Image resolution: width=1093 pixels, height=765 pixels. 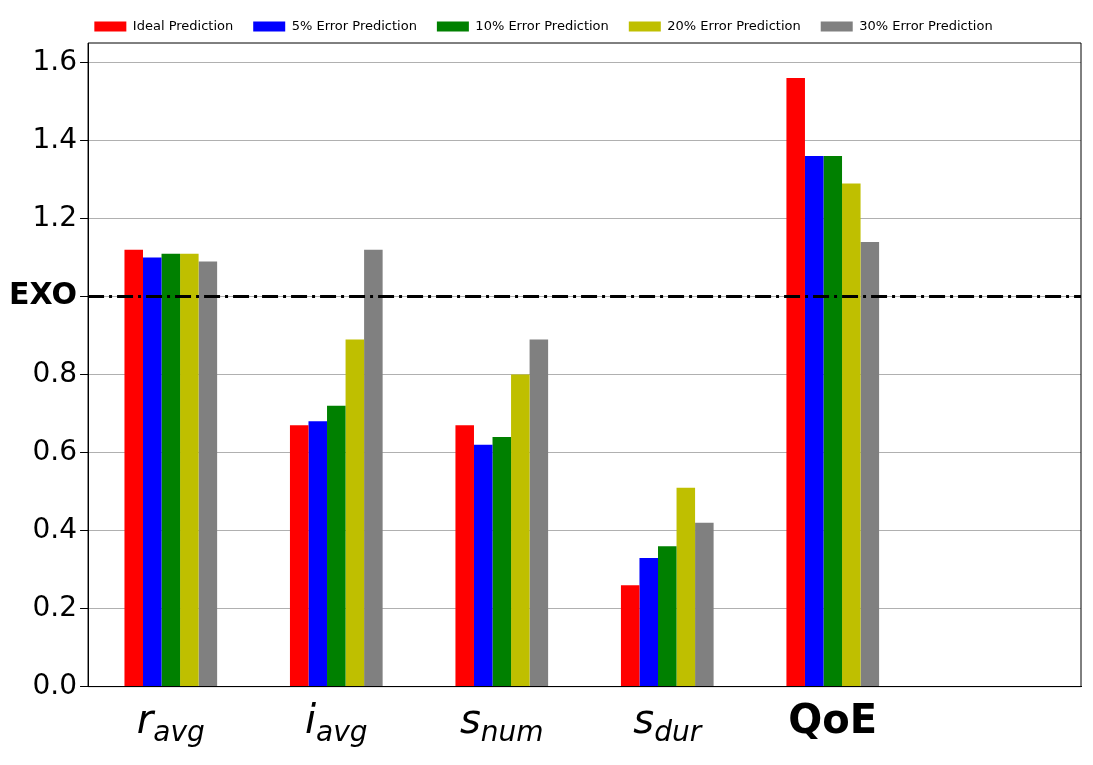 I want to click on y-tick-label: 0.8, so click(x=55, y=372).